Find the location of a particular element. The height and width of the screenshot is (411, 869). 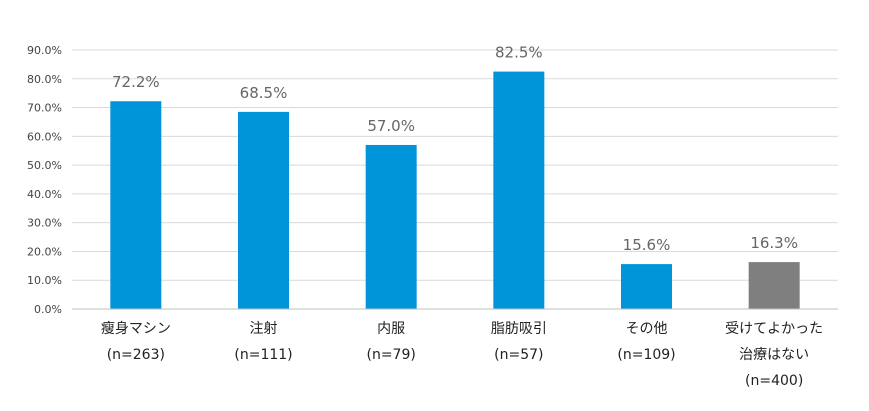

y-tick-label: 70.0% is located at coordinates (44, 108).